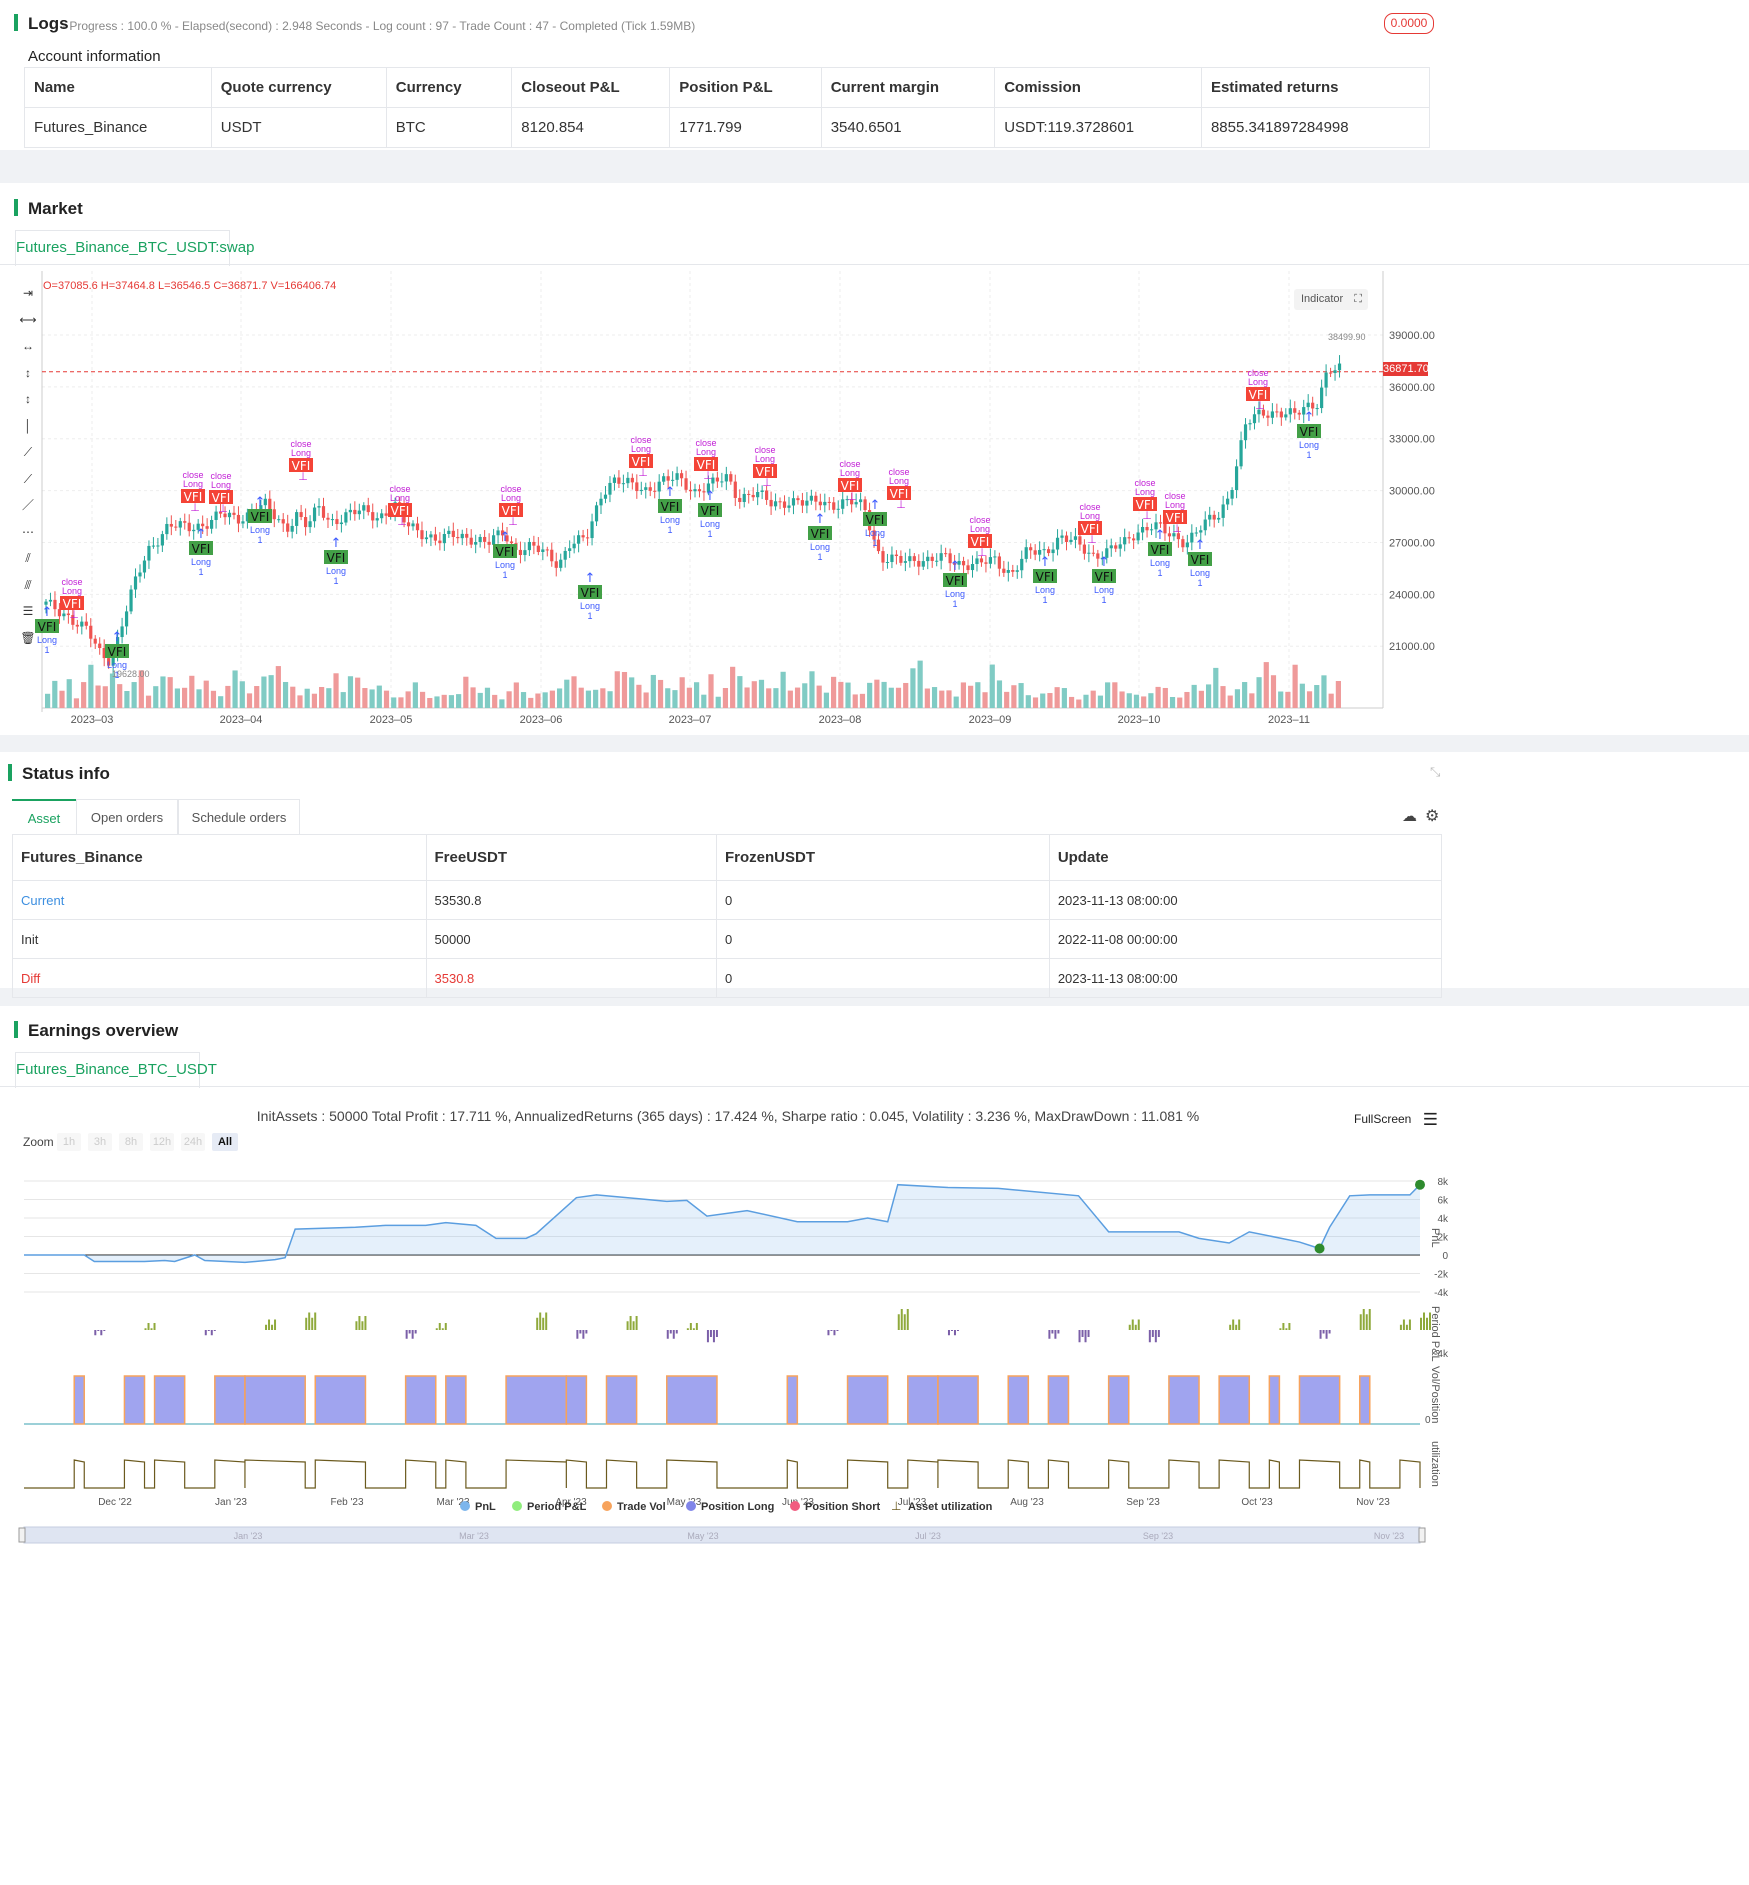 The image size is (1749, 1885). I want to click on status-tab-open-orders: Open orders, so click(127, 816).